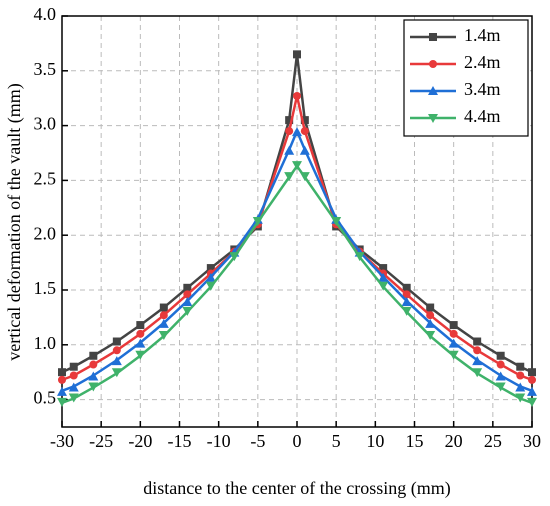  Describe the element at coordinates (45, 398) in the screenshot. I see `y-tick-label: 0.5` at that location.